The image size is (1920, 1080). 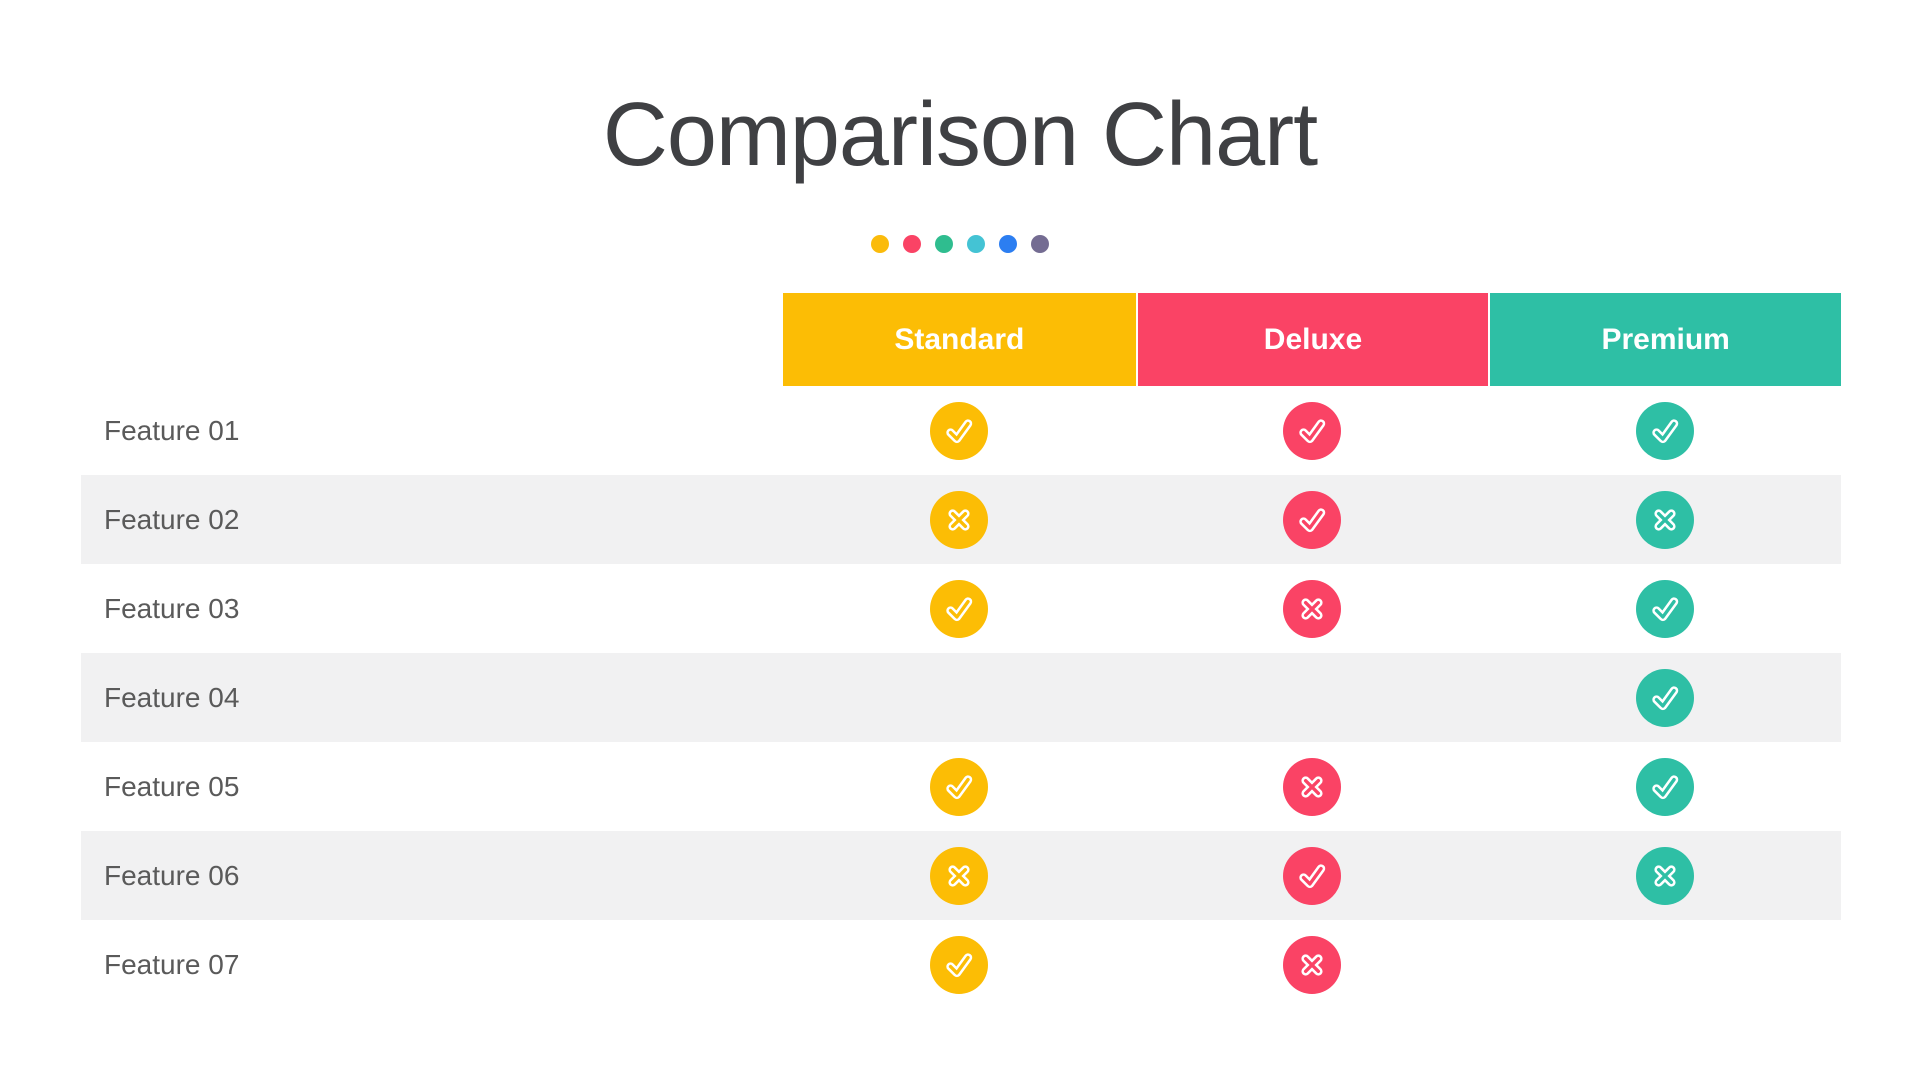 I want to click on column-header-deluxe: Deluxe, so click(x=1313, y=339).